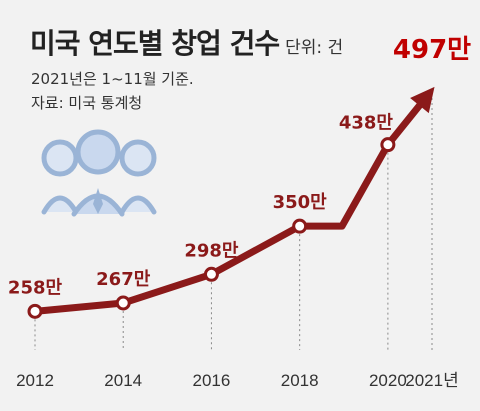  Describe the element at coordinates (35, 287) in the screenshot. I see `data-label: 258만` at that location.